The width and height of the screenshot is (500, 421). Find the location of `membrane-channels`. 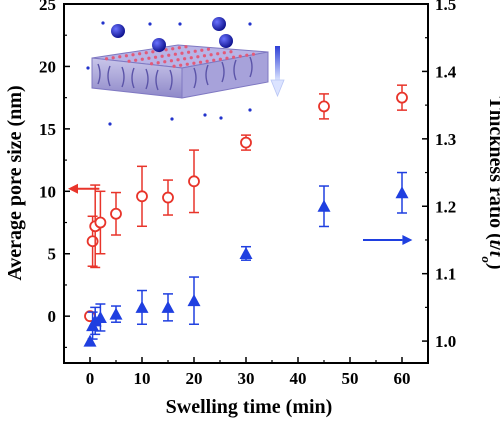

membrane-channels is located at coordinates (175, 73).